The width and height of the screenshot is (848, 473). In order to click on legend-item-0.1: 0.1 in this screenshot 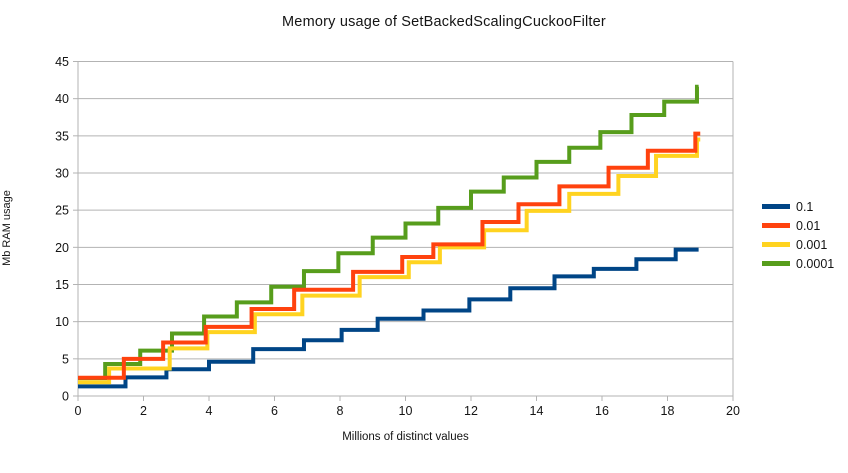, I will do `click(798, 206)`.